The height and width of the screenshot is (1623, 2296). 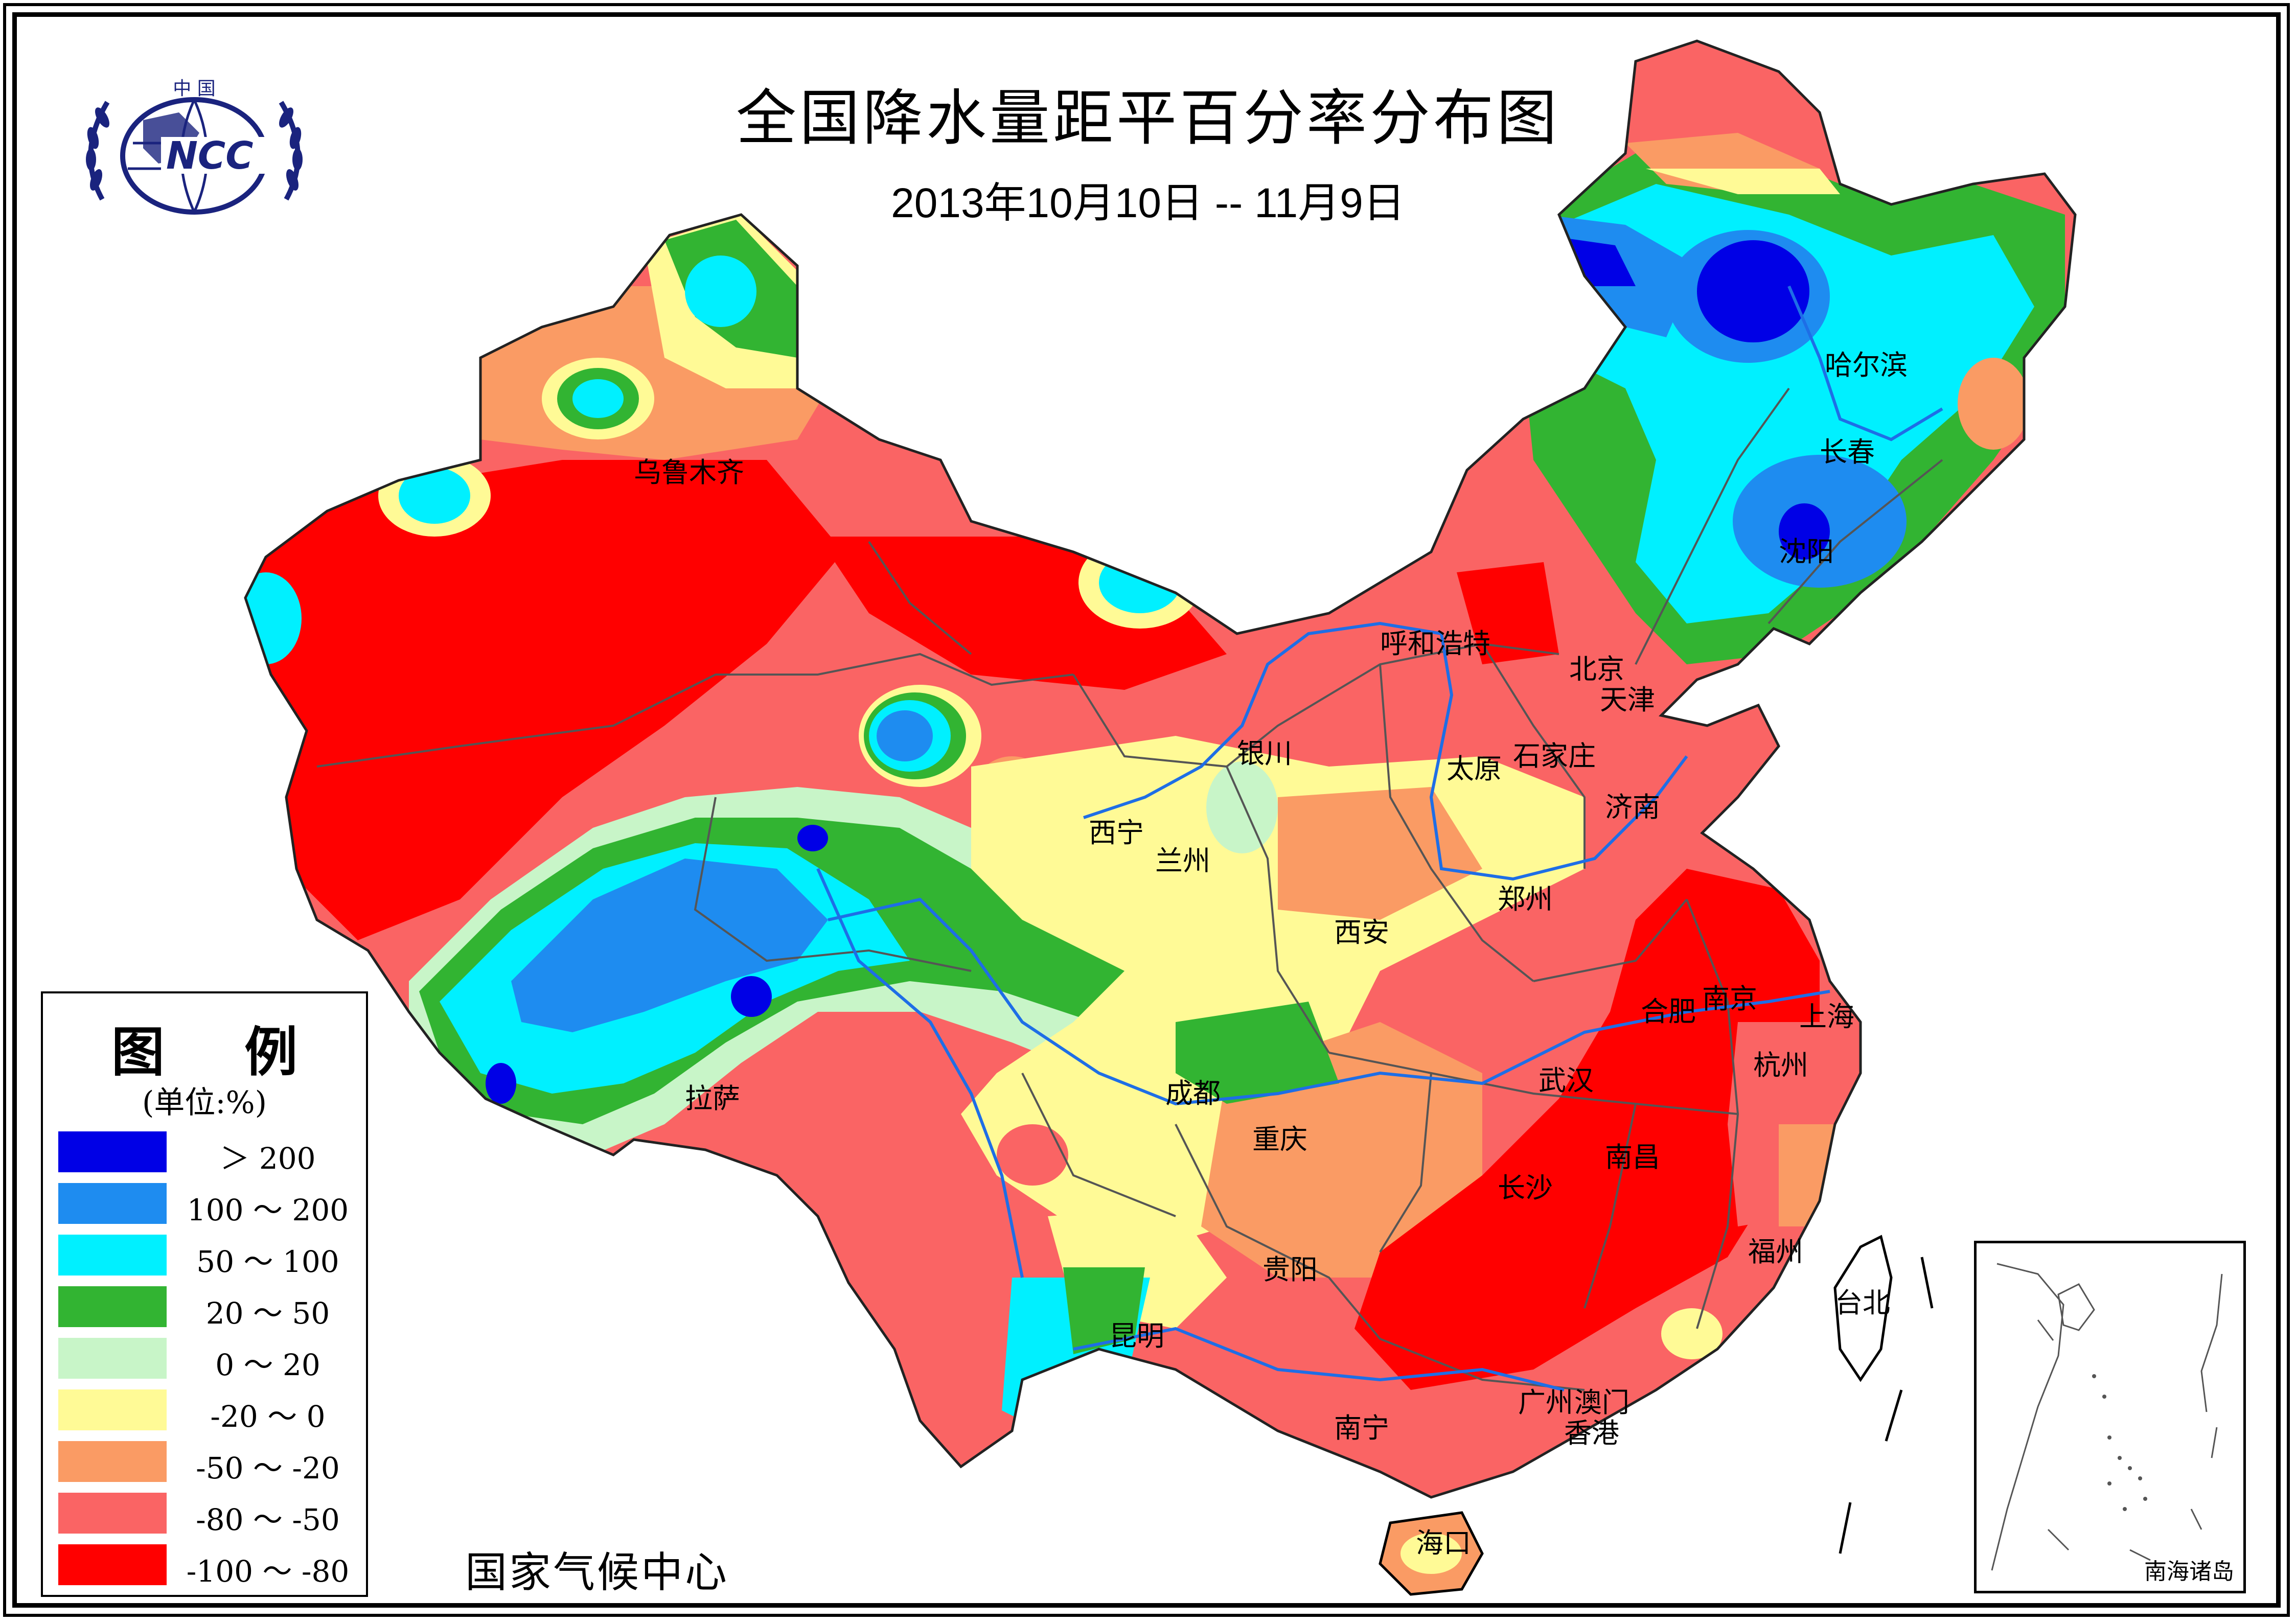 What do you see at coordinates (1136, 1336) in the screenshot?
I see `city-label: 昆明` at bounding box center [1136, 1336].